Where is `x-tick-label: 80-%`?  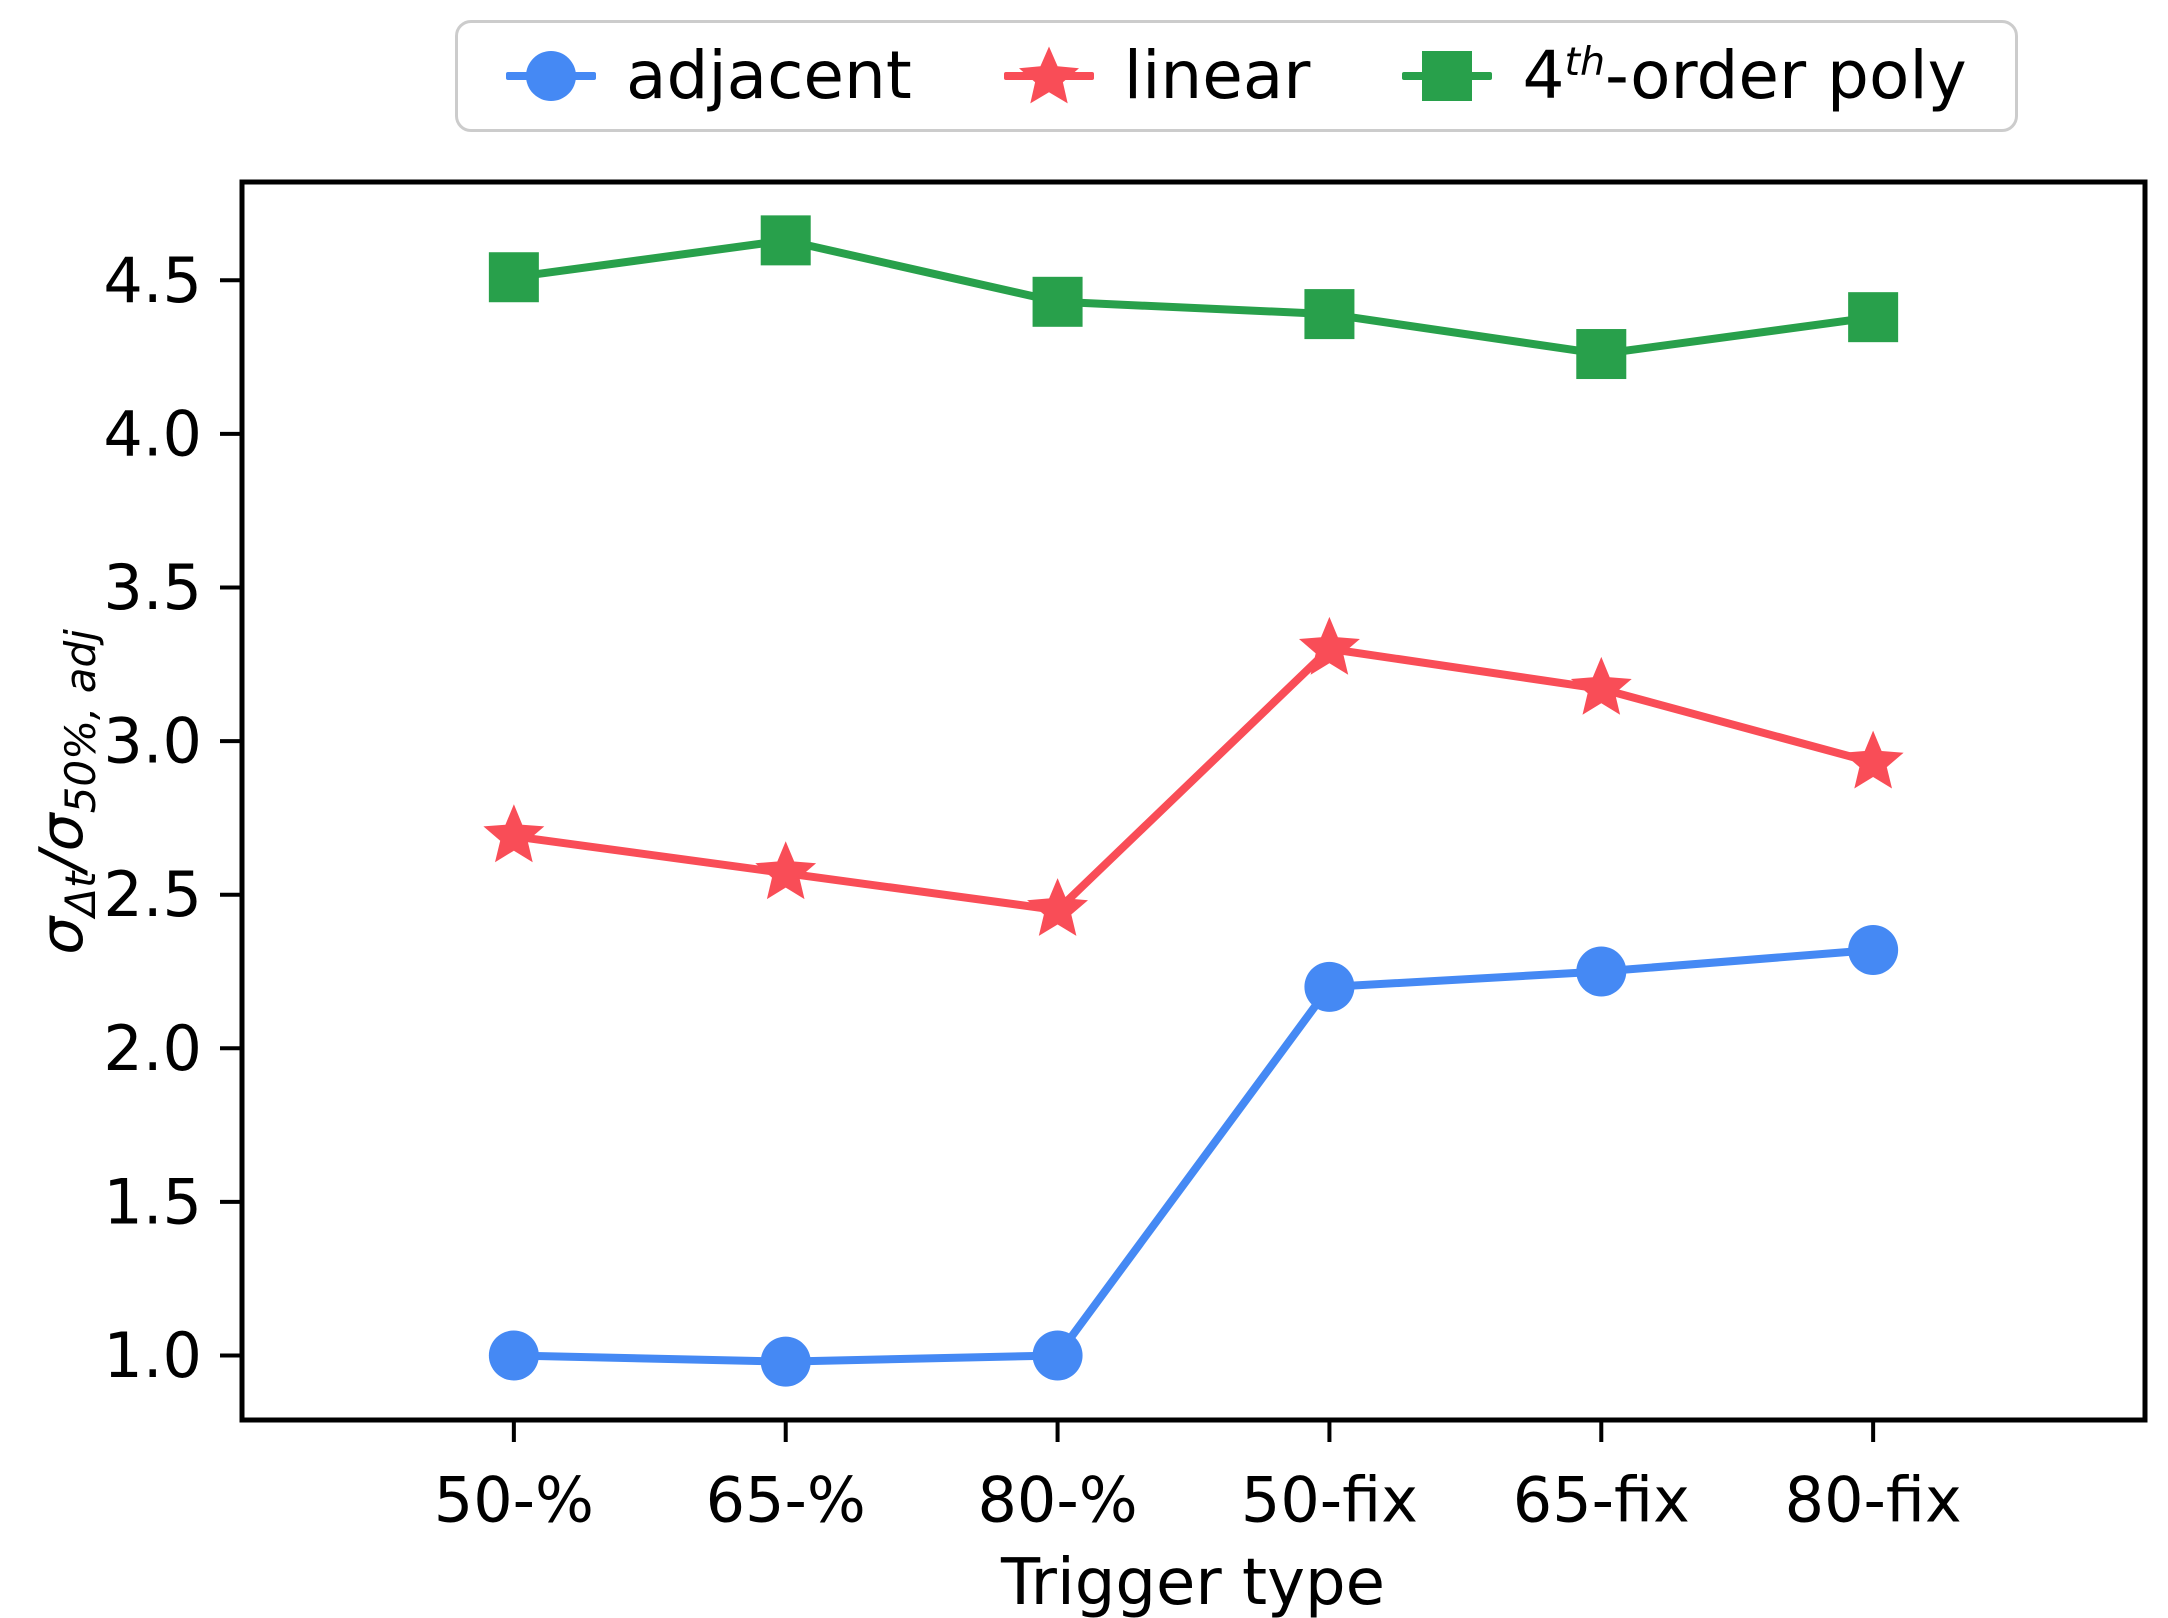 x-tick-label: 80-% is located at coordinates (1057, 1500).